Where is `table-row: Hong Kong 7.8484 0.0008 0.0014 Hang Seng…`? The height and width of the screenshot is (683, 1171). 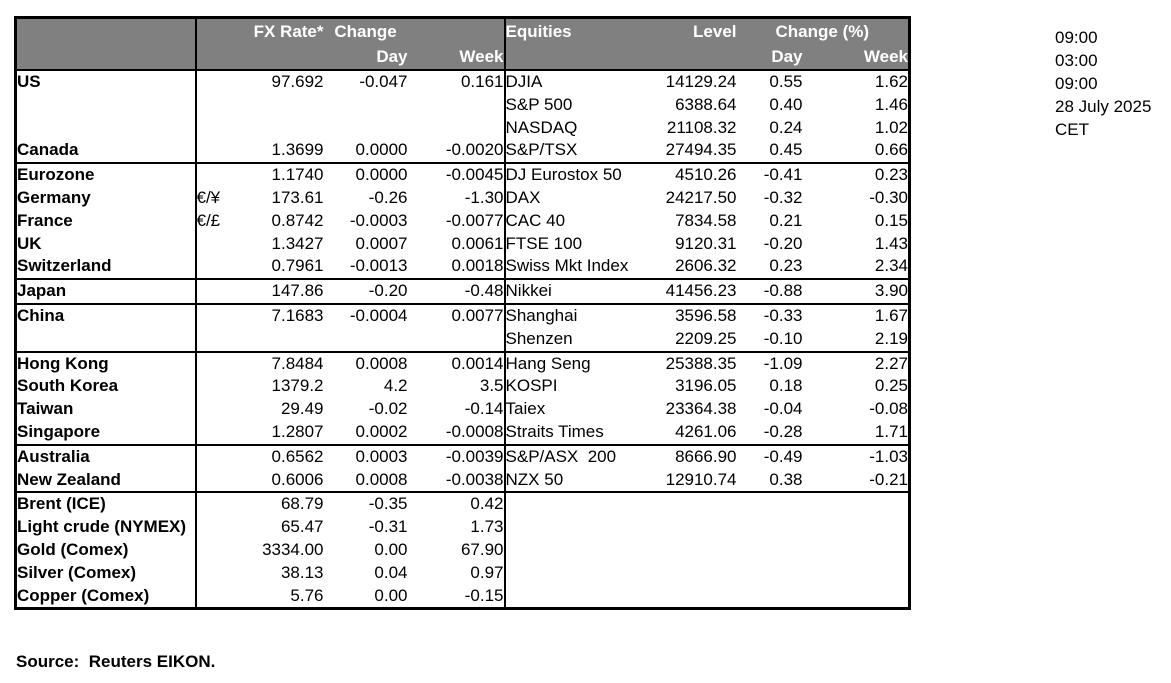 table-row: Hong Kong 7.8484 0.0008 0.0014 Hang Seng… is located at coordinates (462, 363).